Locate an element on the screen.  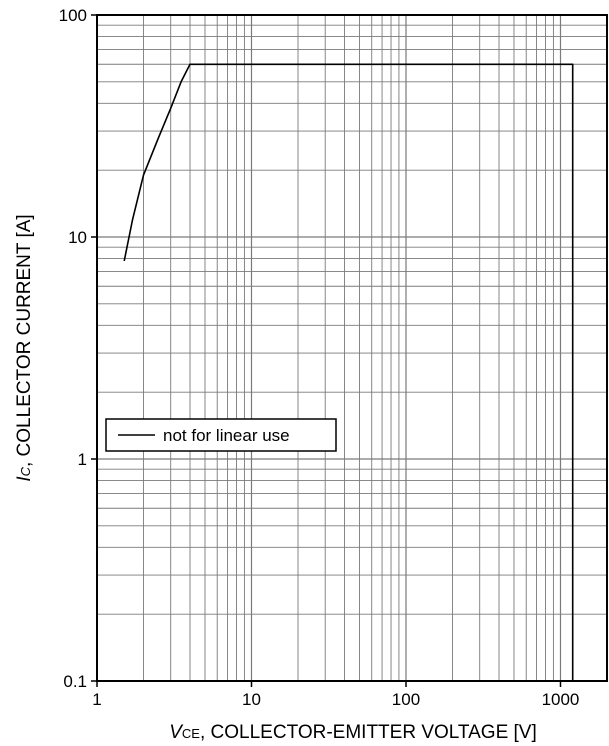
x-axis-label-text: , COLLECTOR-EMITTER VOLTAGE [V] is located at coordinates (368, 732).